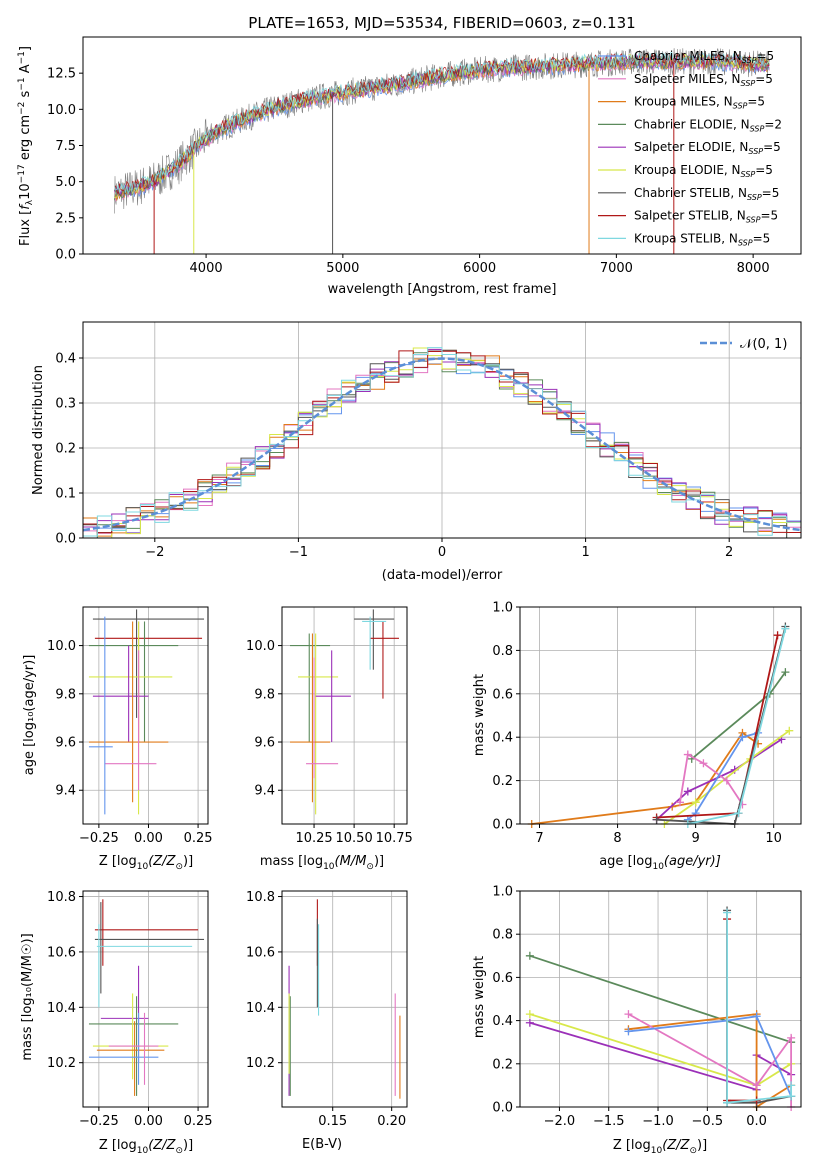 The height and width of the screenshot is (1170, 819). Describe the element at coordinates (65, 743) in the screenshot. I see `y-tick-label: 9.6` at that location.